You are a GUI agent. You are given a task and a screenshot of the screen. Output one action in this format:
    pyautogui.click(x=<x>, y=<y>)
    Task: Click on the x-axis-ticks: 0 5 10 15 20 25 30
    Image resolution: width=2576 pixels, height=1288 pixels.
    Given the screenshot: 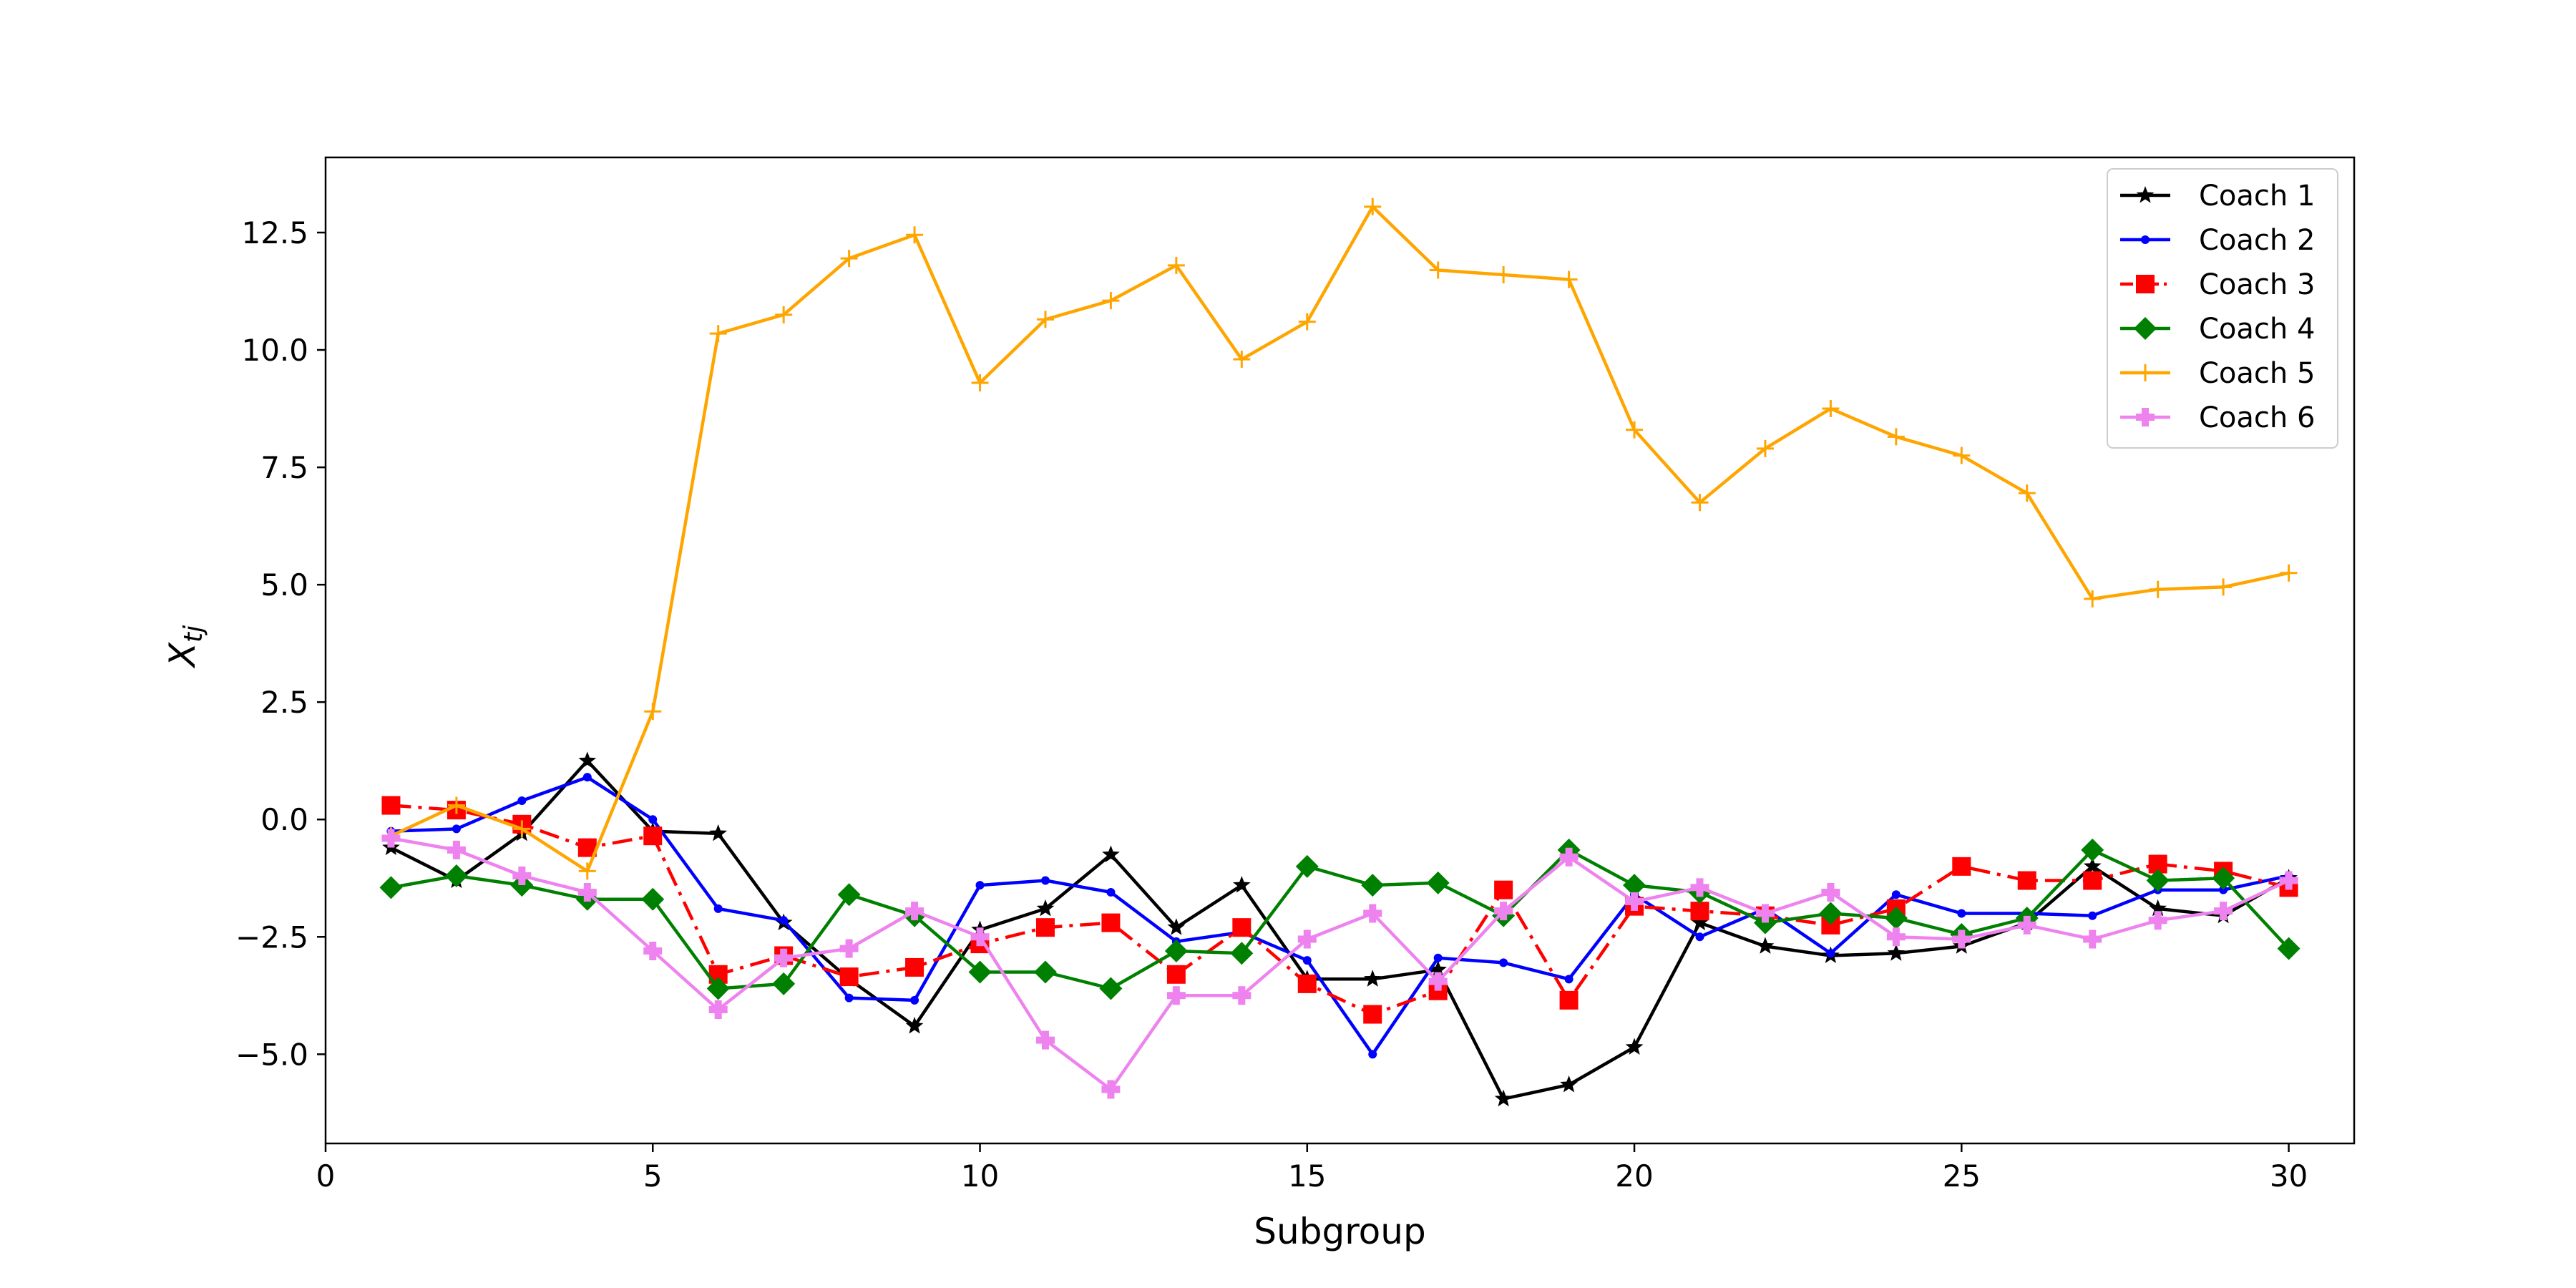 What is the action you would take?
    pyautogui.click(x=1312, y=1168)
    